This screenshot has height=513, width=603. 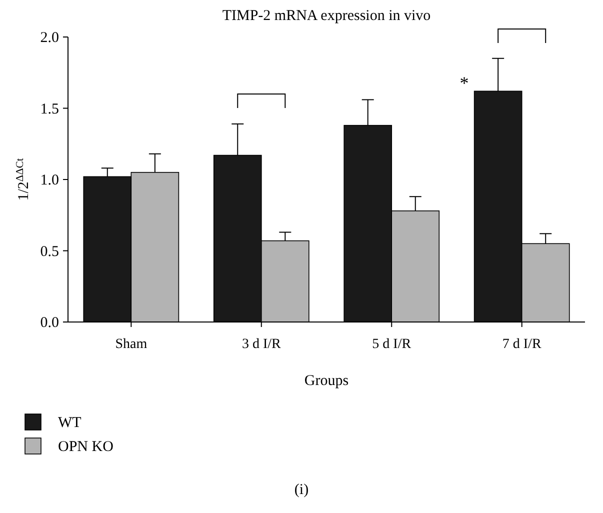 What do you see at coordinates (49, 323) in the screenshot?
I see `y-tick-label: 0.0` at bounding box center [49, 323].